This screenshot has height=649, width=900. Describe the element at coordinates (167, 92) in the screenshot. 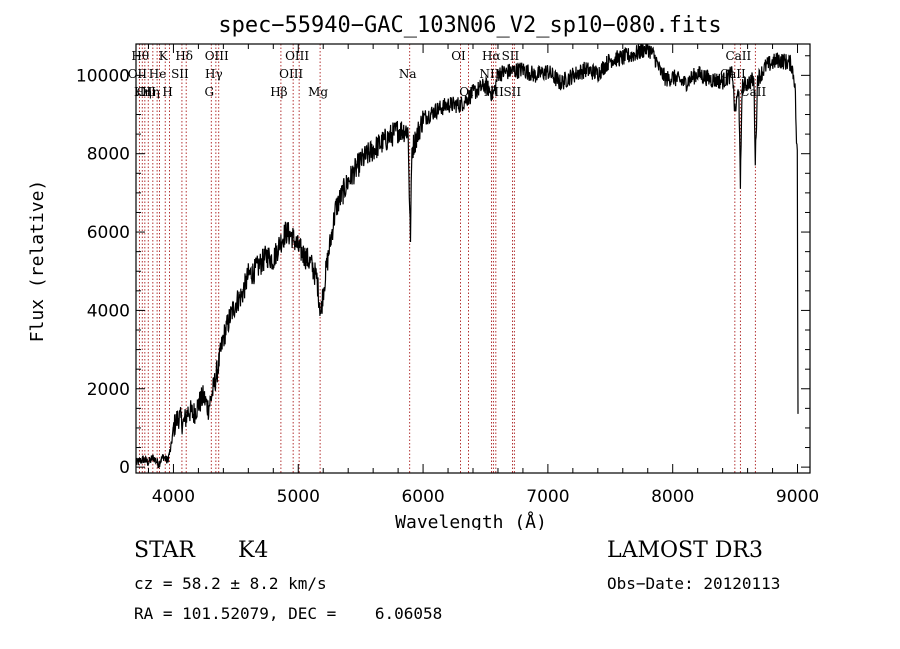

I see `line-label-8: H` at that location.